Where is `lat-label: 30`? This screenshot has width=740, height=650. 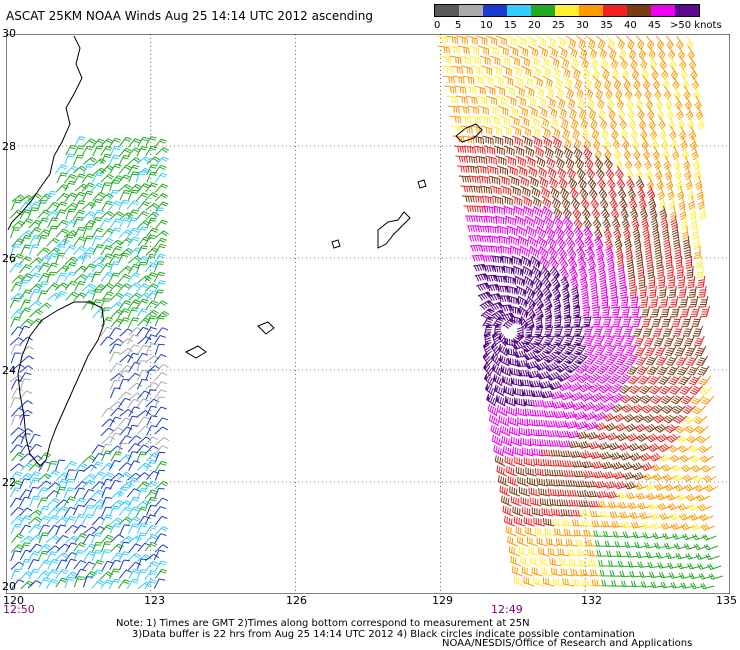
lat-label: 30 is located at coordinates (9, 33).